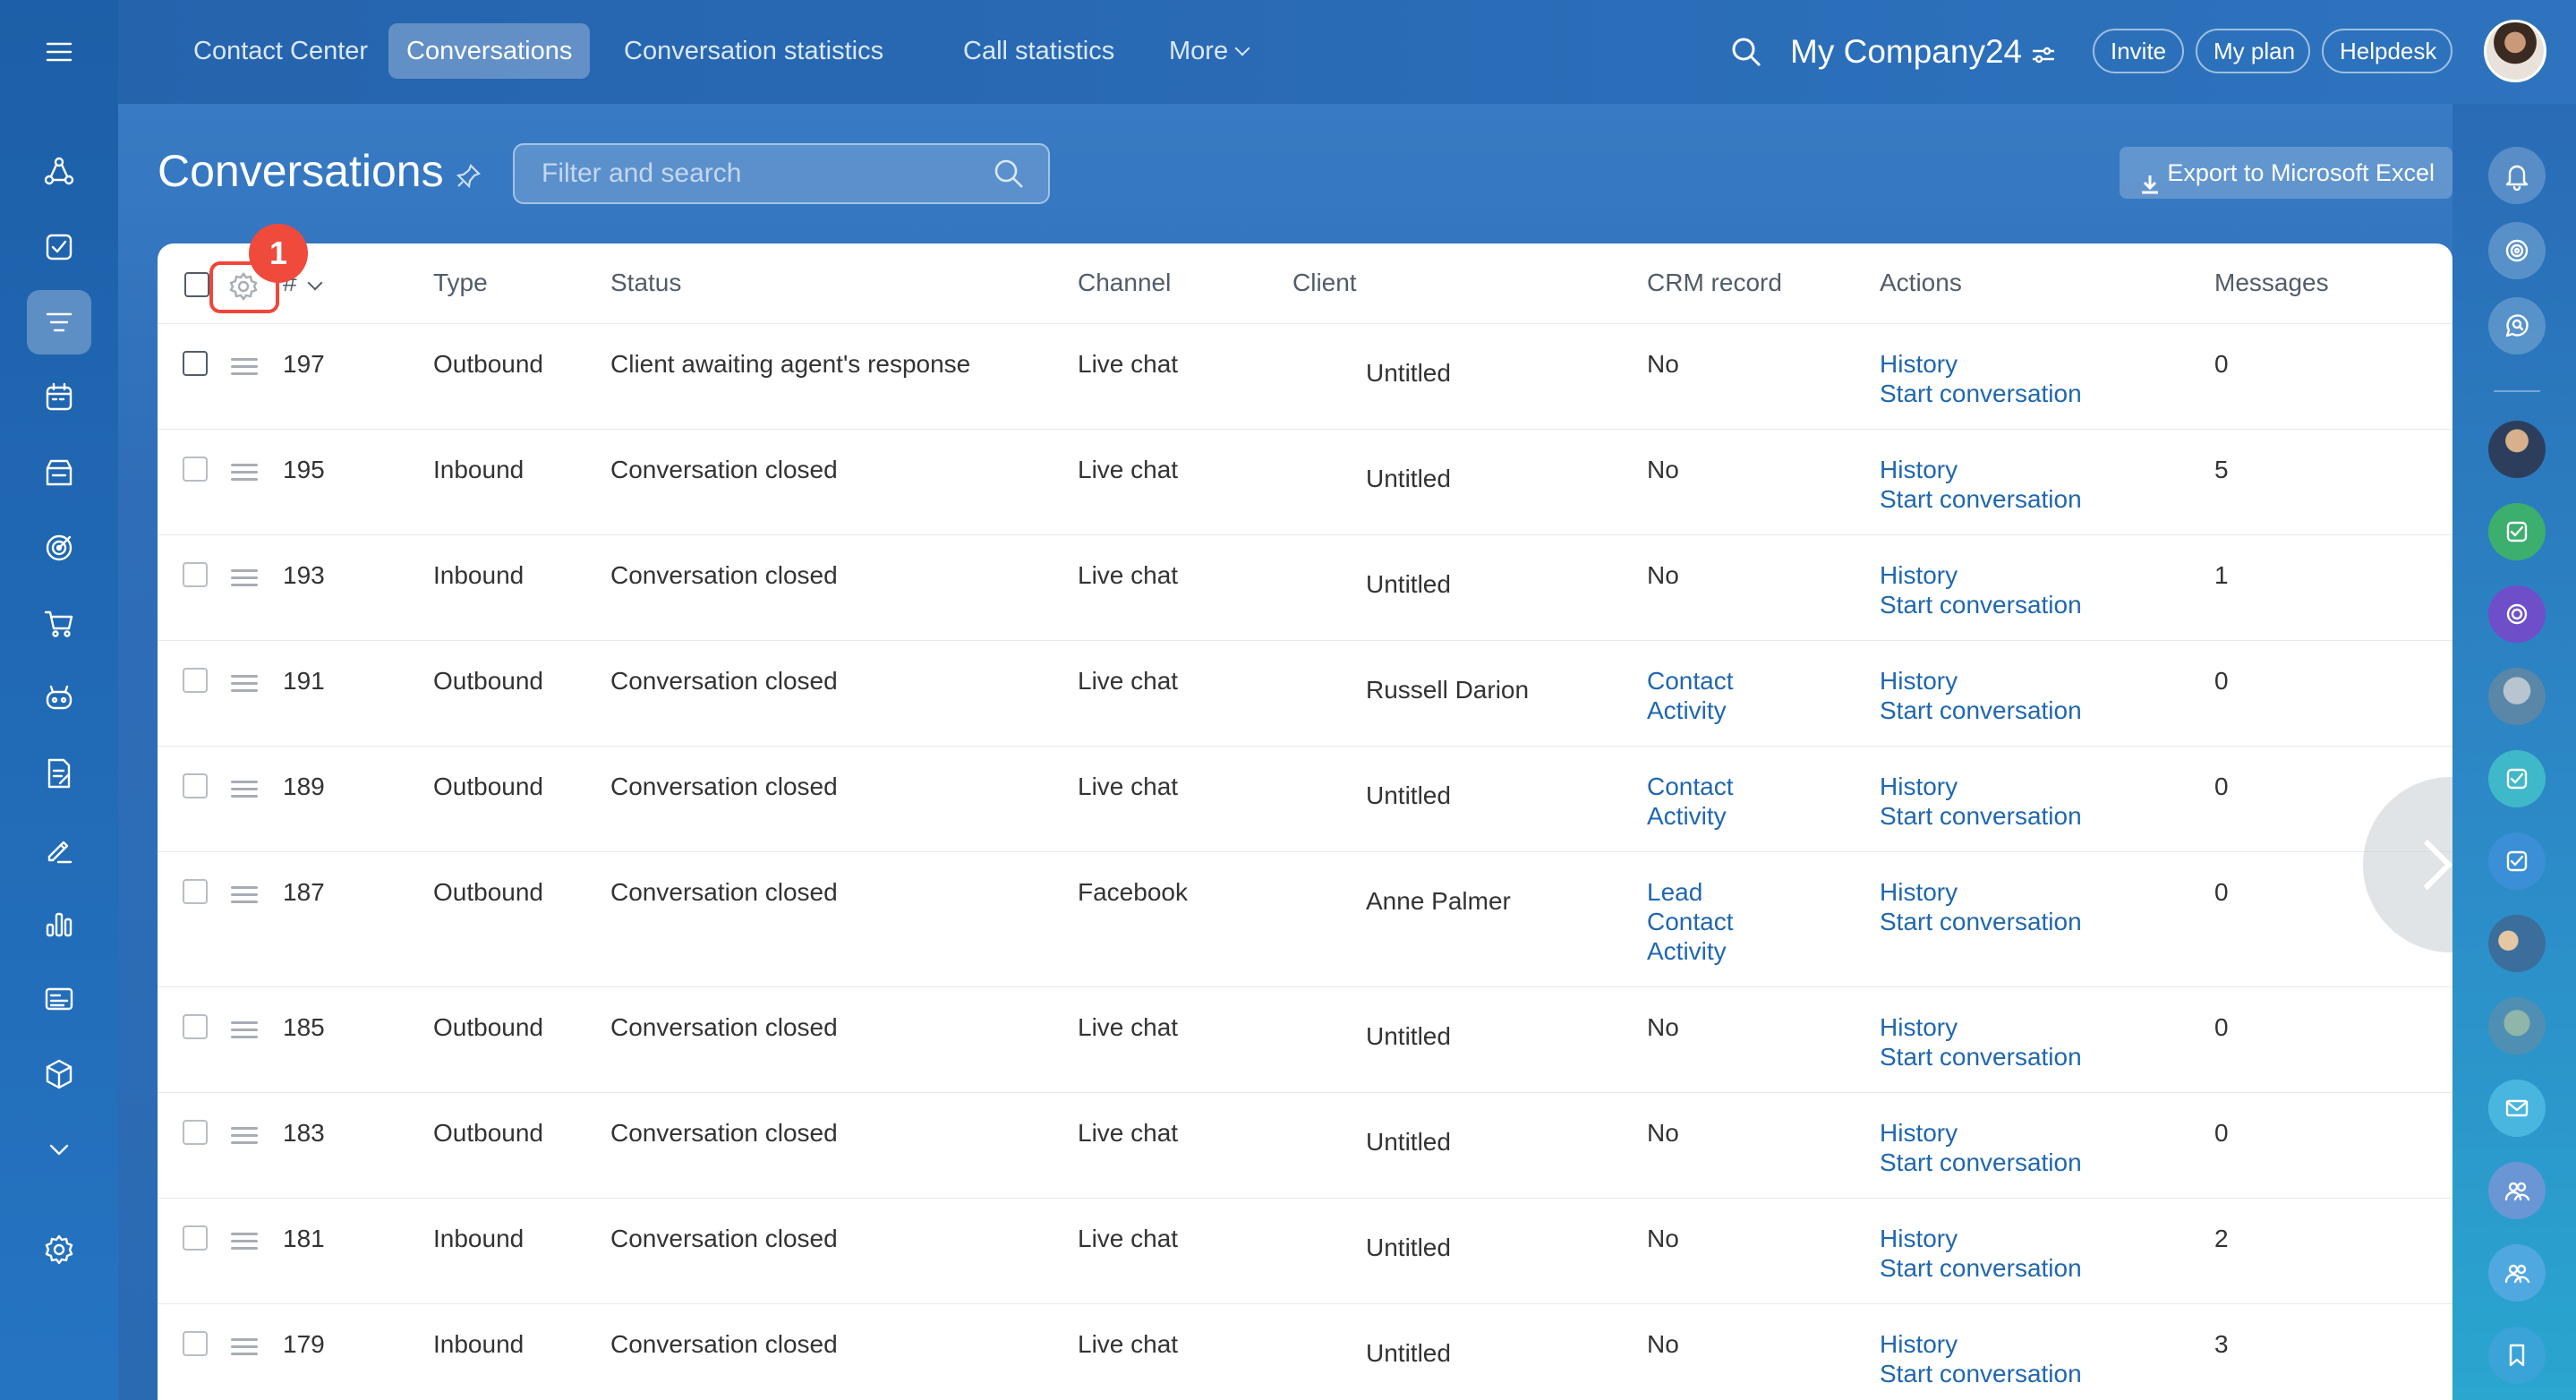 The image size is (2576, 1400). What do you see at coordinates (1438, 901) in the screenshot?
I see `cell-client: Anne Palmer` at bounding box center [1438, 901].